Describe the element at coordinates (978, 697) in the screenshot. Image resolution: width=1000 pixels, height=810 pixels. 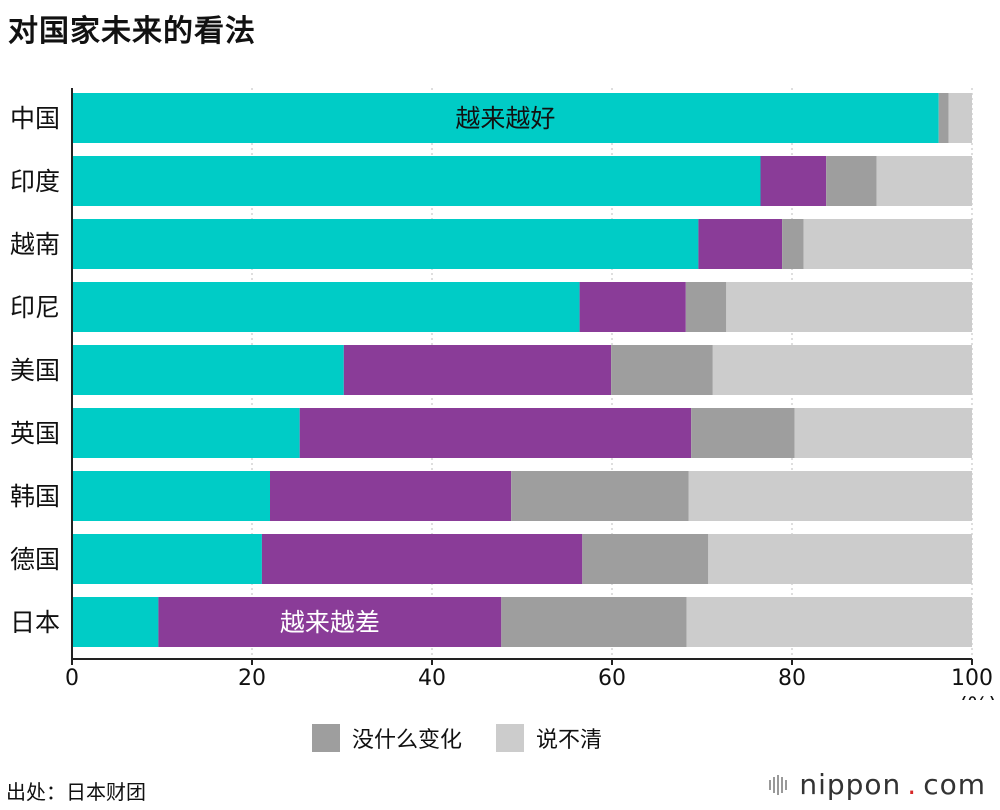
I see `x-axis-unit: (%)` at that location.